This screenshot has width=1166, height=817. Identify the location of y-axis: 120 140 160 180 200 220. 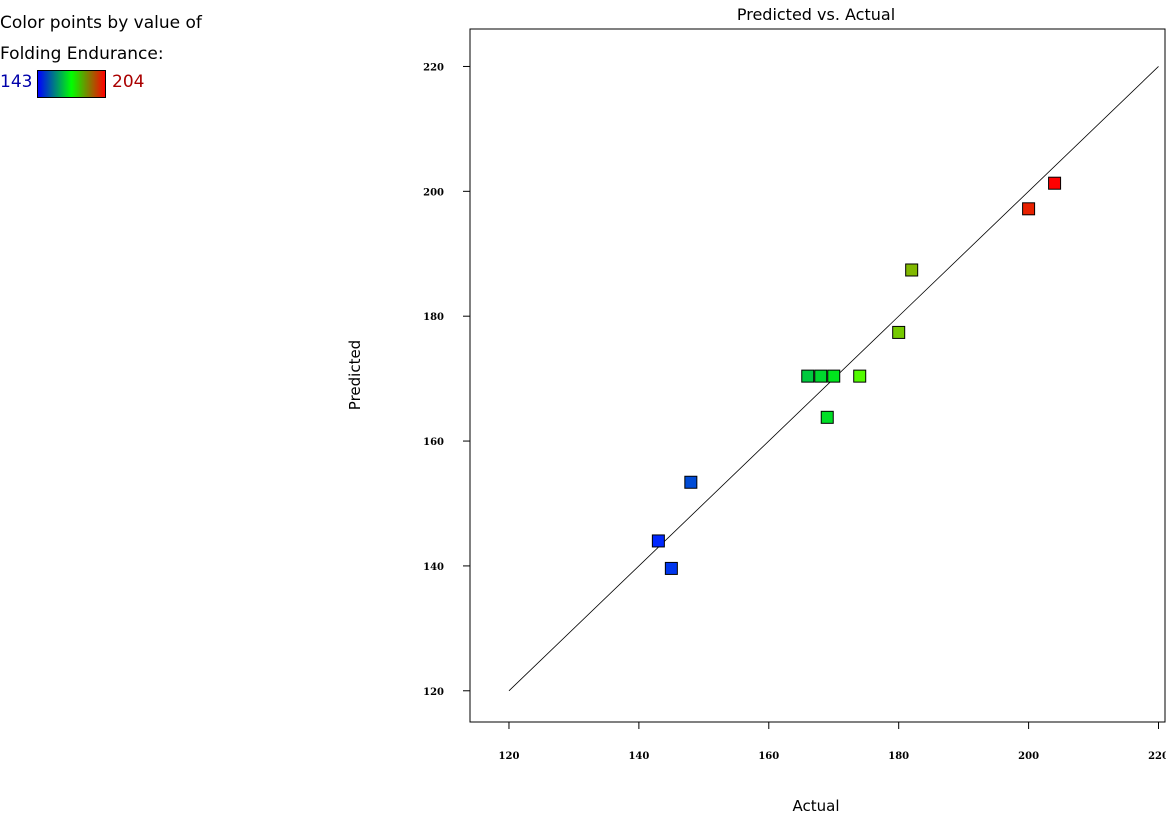
(446, 380).